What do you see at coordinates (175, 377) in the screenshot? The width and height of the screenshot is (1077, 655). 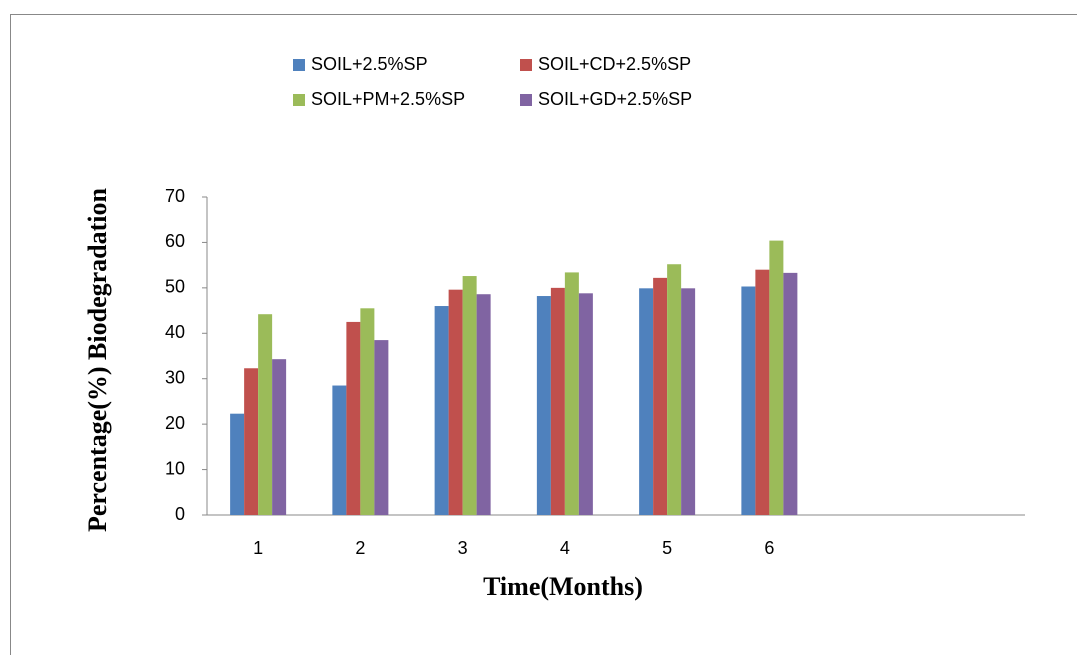 I see `y-tick-label: 30` at bounding box center [175, 377].